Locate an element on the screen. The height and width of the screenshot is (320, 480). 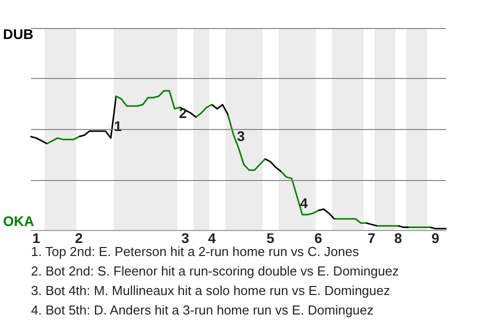
x-tick-label: 2 is located at coordinates (78, 238).